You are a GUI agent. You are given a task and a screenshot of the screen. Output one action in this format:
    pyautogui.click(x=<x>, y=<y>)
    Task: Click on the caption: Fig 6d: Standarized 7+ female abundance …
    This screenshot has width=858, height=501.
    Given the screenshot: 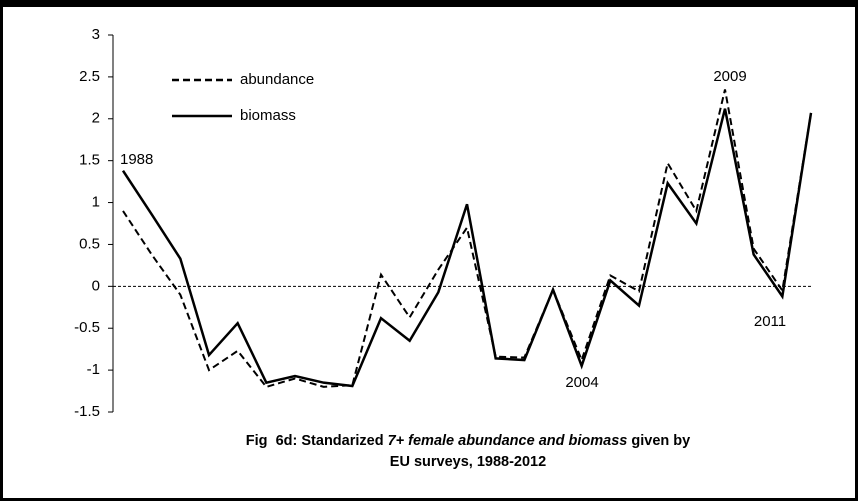 What is the action you would take?
    pyautogui.click(x=468, y=441)
    